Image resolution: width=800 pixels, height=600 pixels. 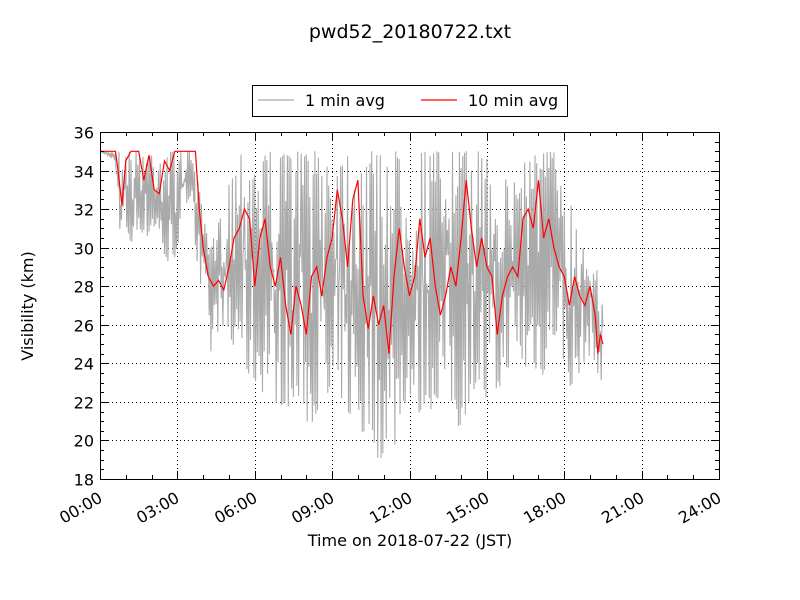 What do you see at coordinates (409, 540) in the screenshot?
I see `x-axis-label: Time on 2018-07-22 (JST)` at bounding box center [409, 540].